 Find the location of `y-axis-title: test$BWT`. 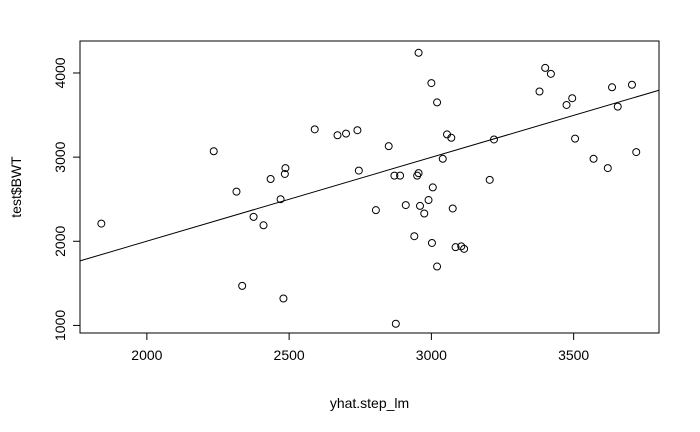

y-axis-title: test$BWT is located at coordinates (16, 187).